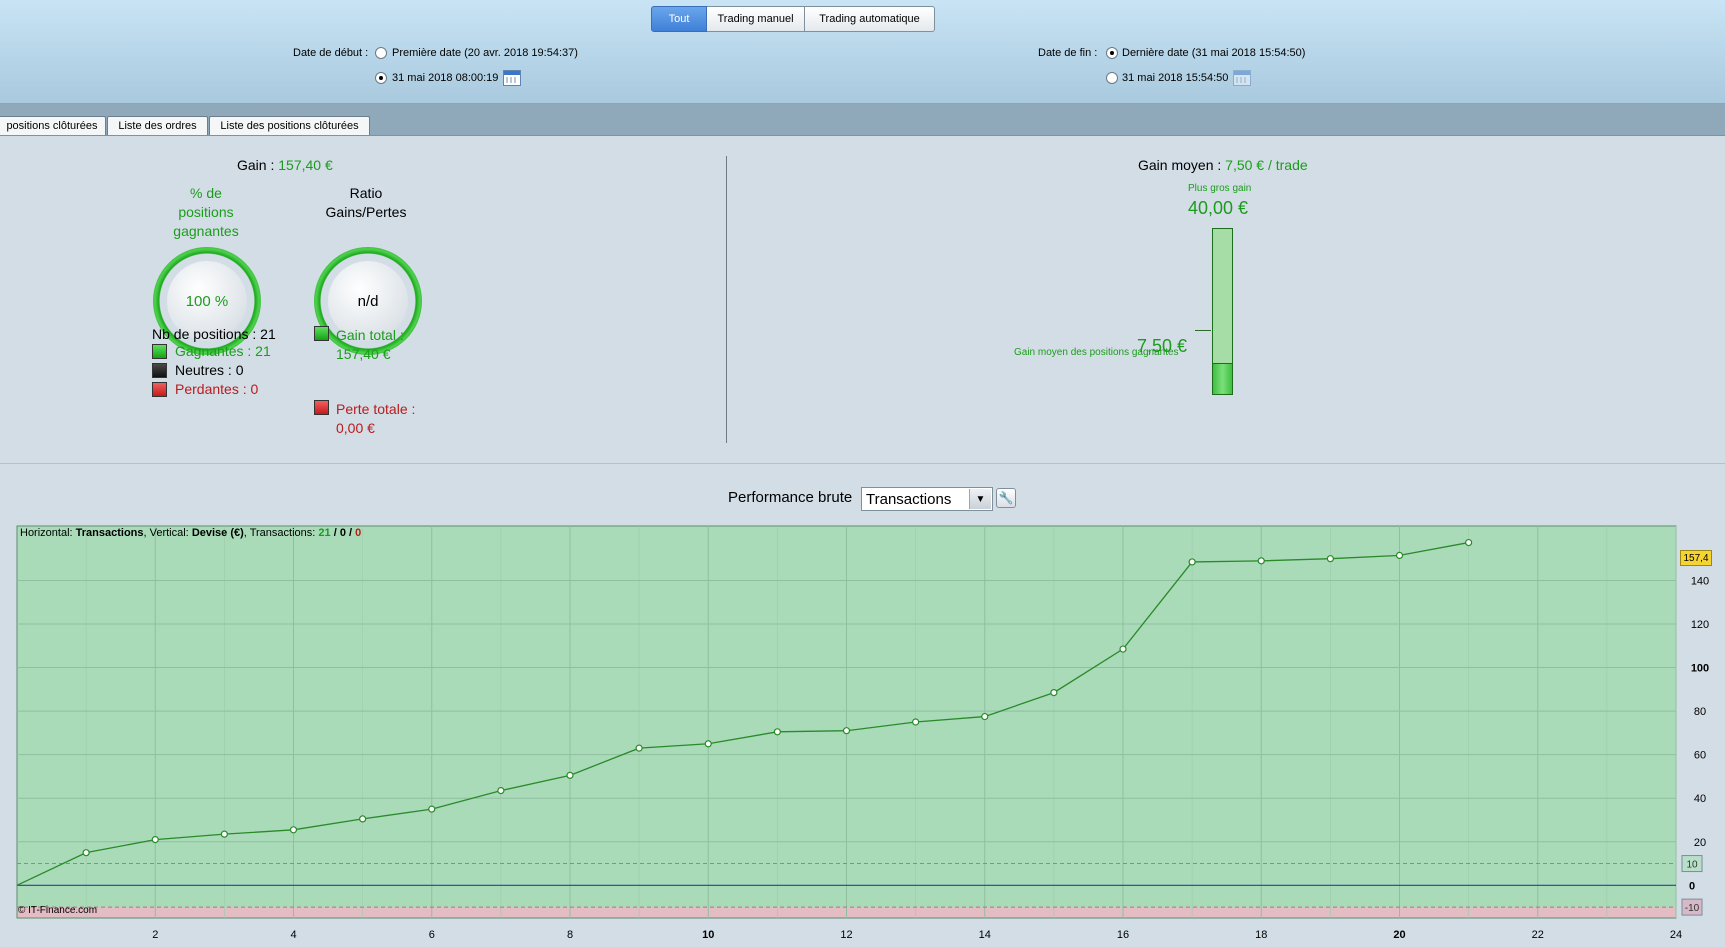  I want to click on total-gain-swatch, so click(321, 333).